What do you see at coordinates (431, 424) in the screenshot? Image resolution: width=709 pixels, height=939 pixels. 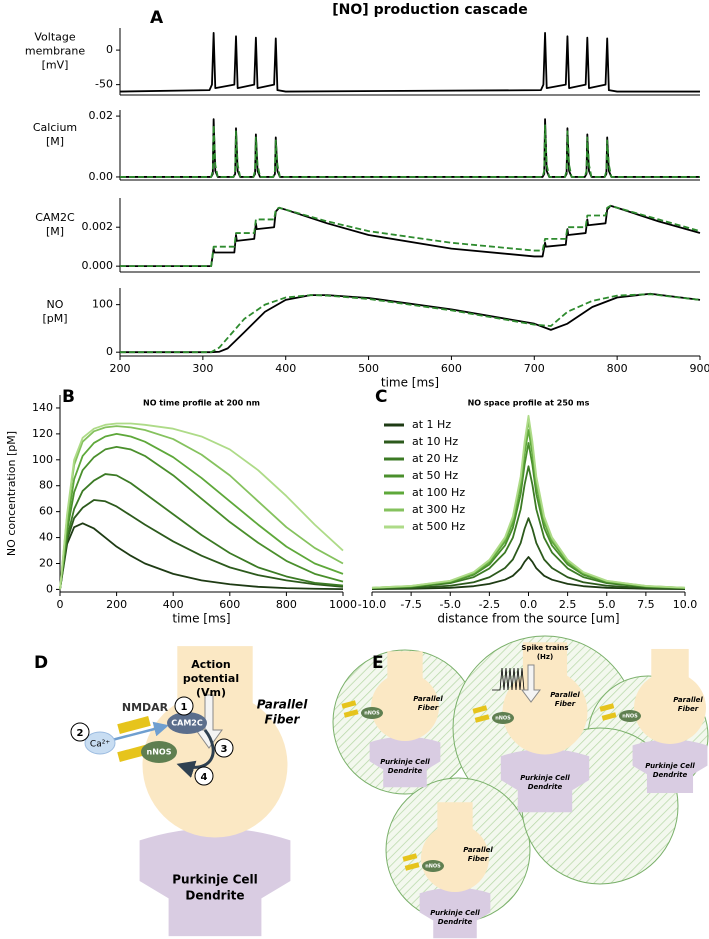 I see `legend-label: at 1 Hz` at bounding box center [431, 424].